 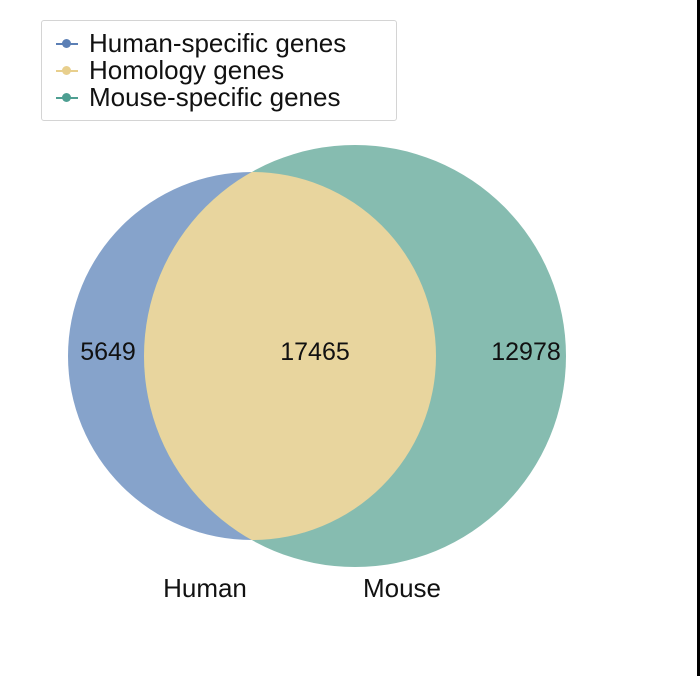 What do you see at coordinates (67, 43) in the screenshot?
I see `legend-marker-human-specific` at bounding box center [67, 43].